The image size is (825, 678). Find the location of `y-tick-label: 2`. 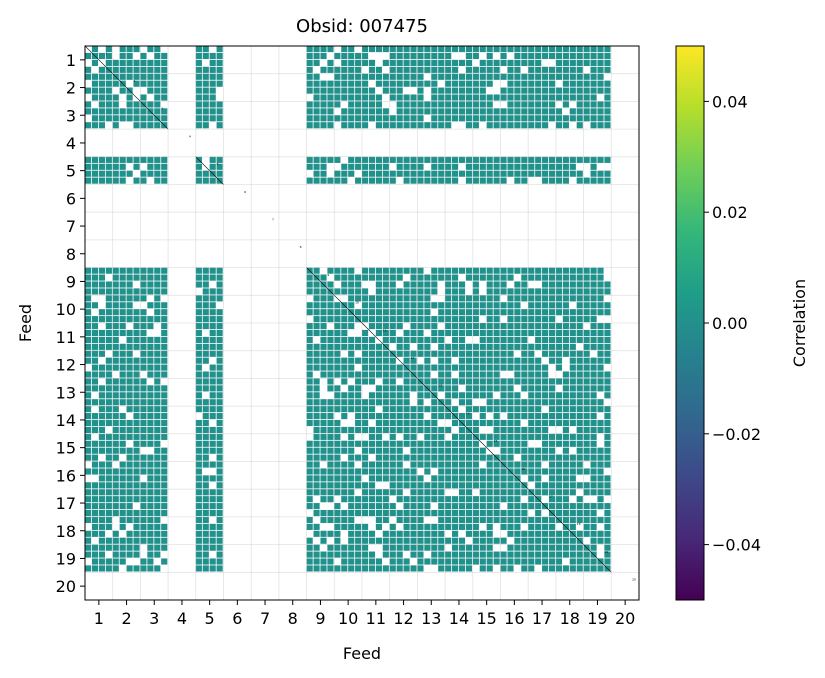

y-tick-label: 2 is located at coordinates (71, 88).